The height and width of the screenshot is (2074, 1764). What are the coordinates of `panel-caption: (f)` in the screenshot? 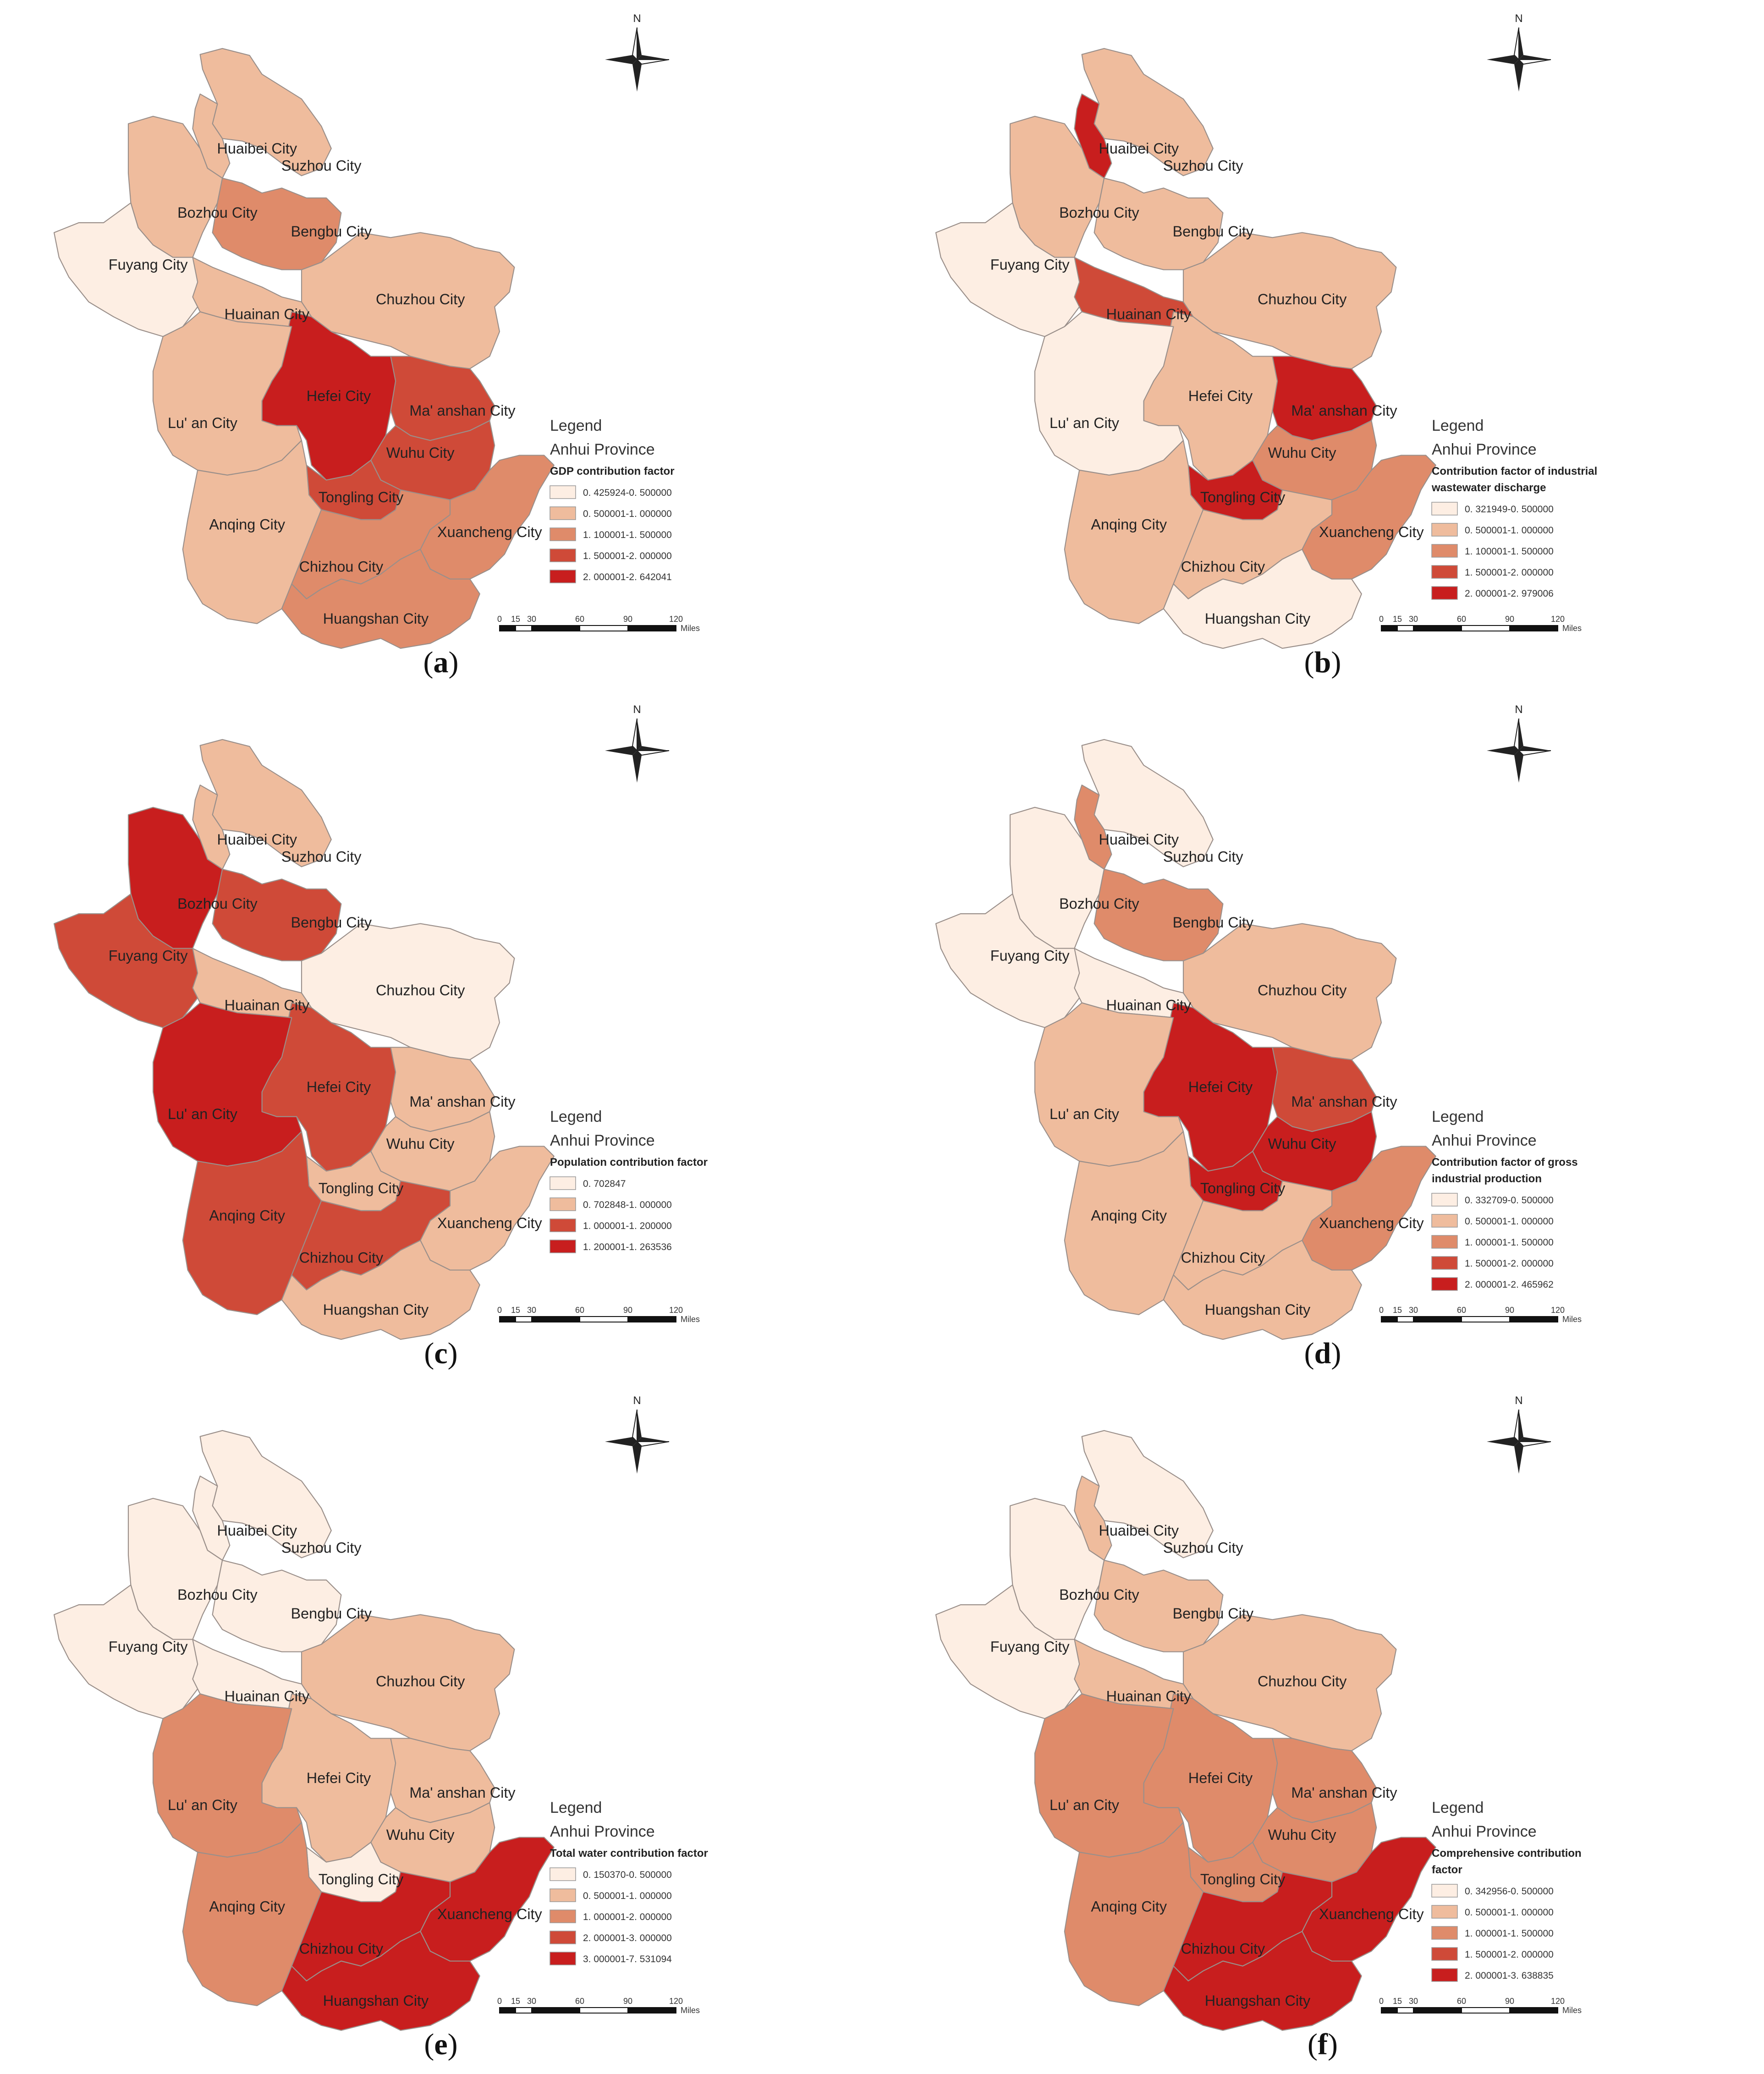 It's located at (1323, 2045).